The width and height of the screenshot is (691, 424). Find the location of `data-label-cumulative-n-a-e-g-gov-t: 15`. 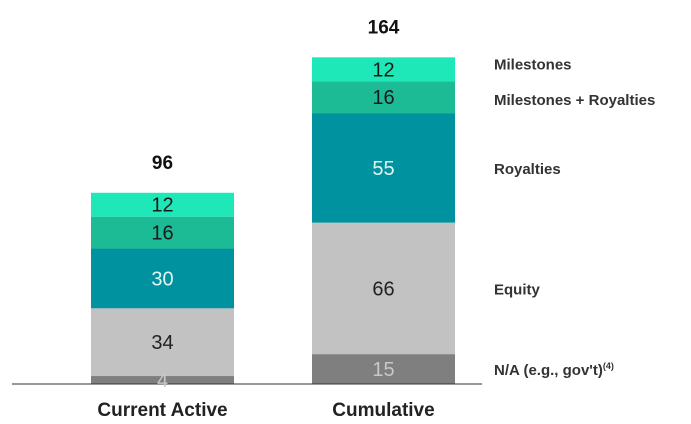

data-label-cumulative-n-a-e-g-gov-t: 15 is located at coordinates (383, 370).